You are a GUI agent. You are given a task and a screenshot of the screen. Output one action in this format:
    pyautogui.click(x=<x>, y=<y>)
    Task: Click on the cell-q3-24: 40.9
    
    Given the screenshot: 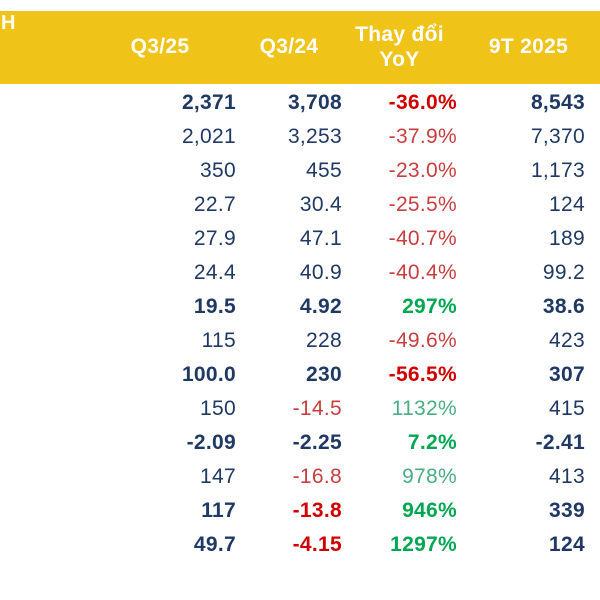 What is the action you would take?
    pyautogui.click(x=320, y=272)
    